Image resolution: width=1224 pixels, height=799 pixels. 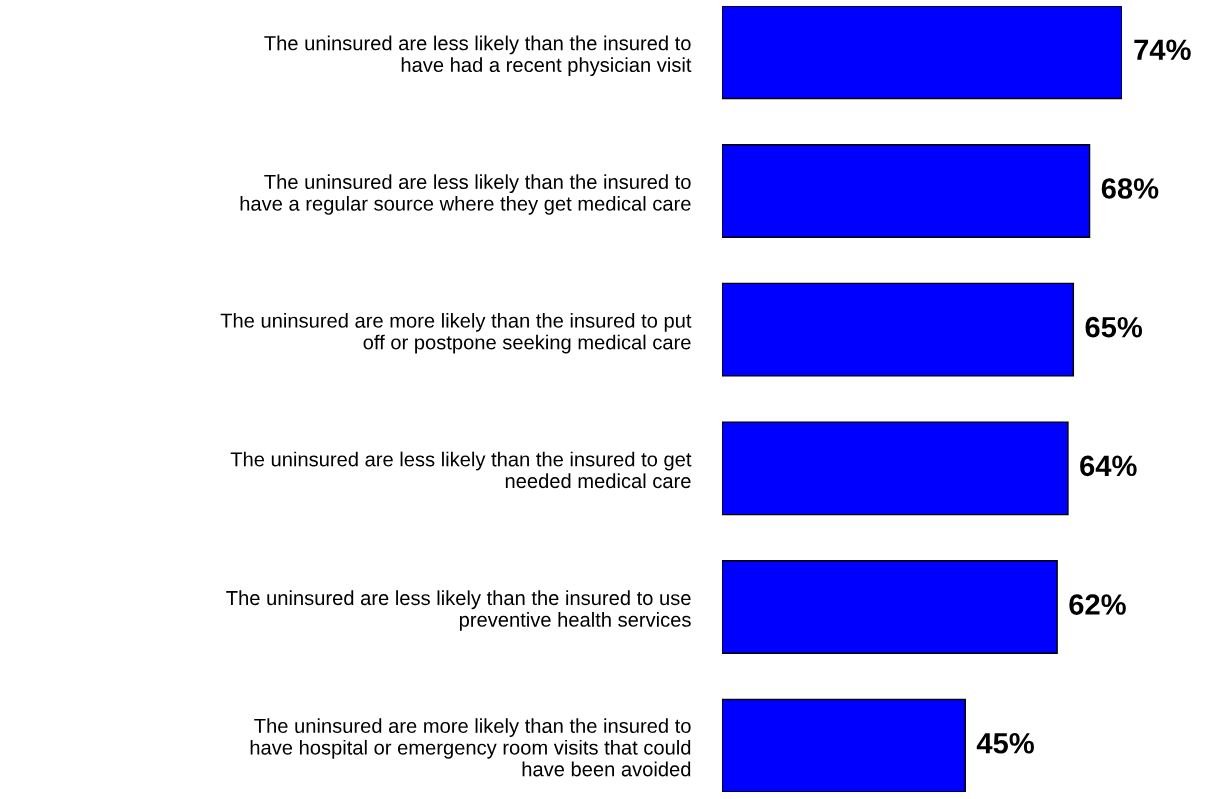 What do you see at coordinates (1130, 188) in the screenshot?
I see `data-label: 68%` at bounding box center [1130, 188].